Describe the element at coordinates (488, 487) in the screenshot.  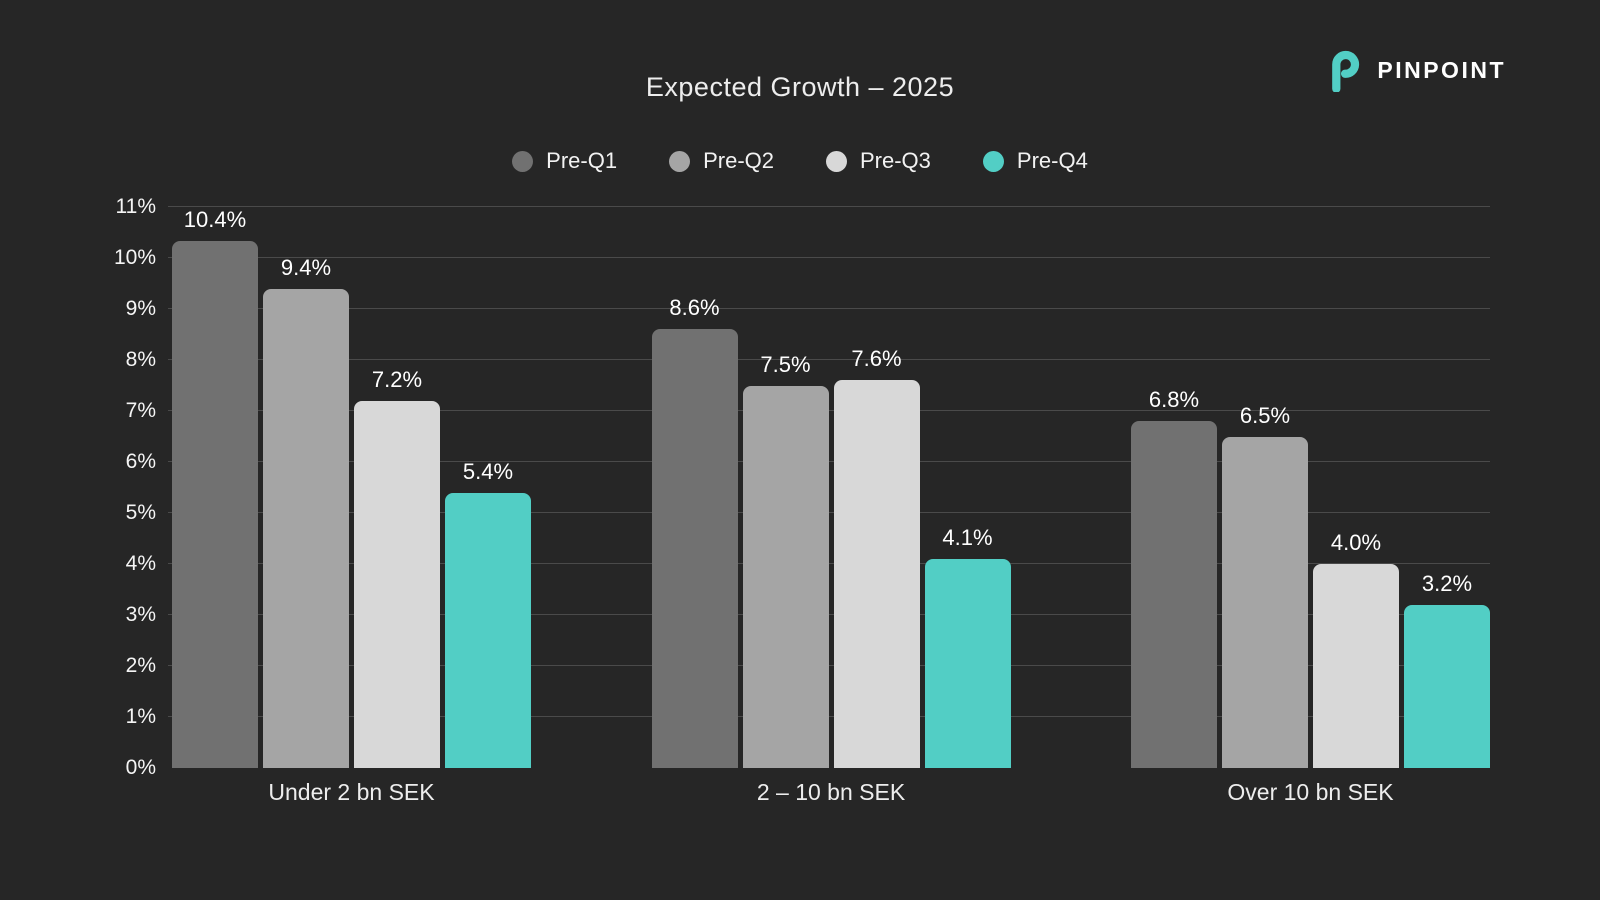
I see `bar-column-pre-q4: 5.4%` at that location.